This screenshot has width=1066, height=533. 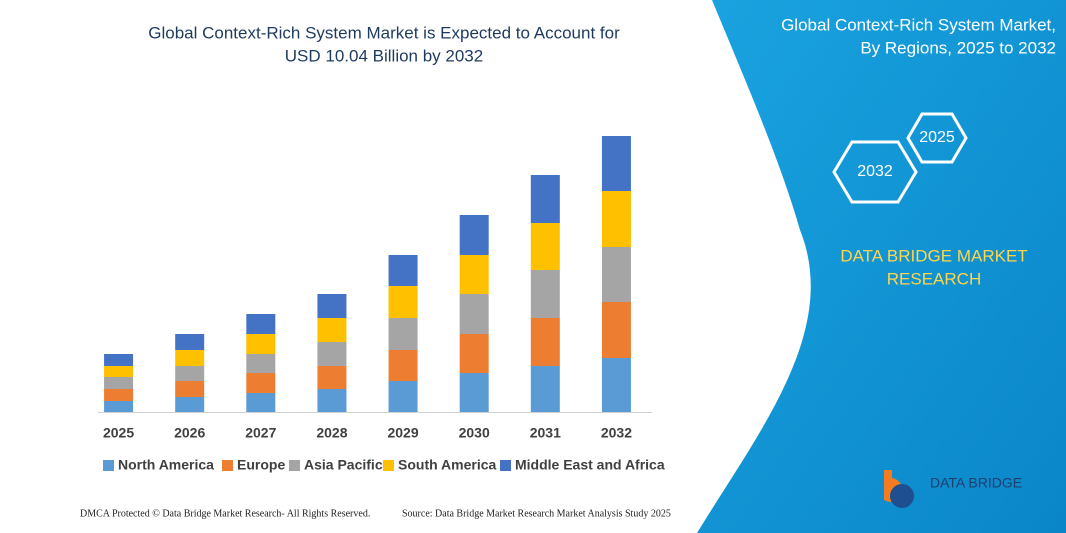 I want to click on panel-title: By Regions, 2025 to 2032, so click(x=958, y=47).